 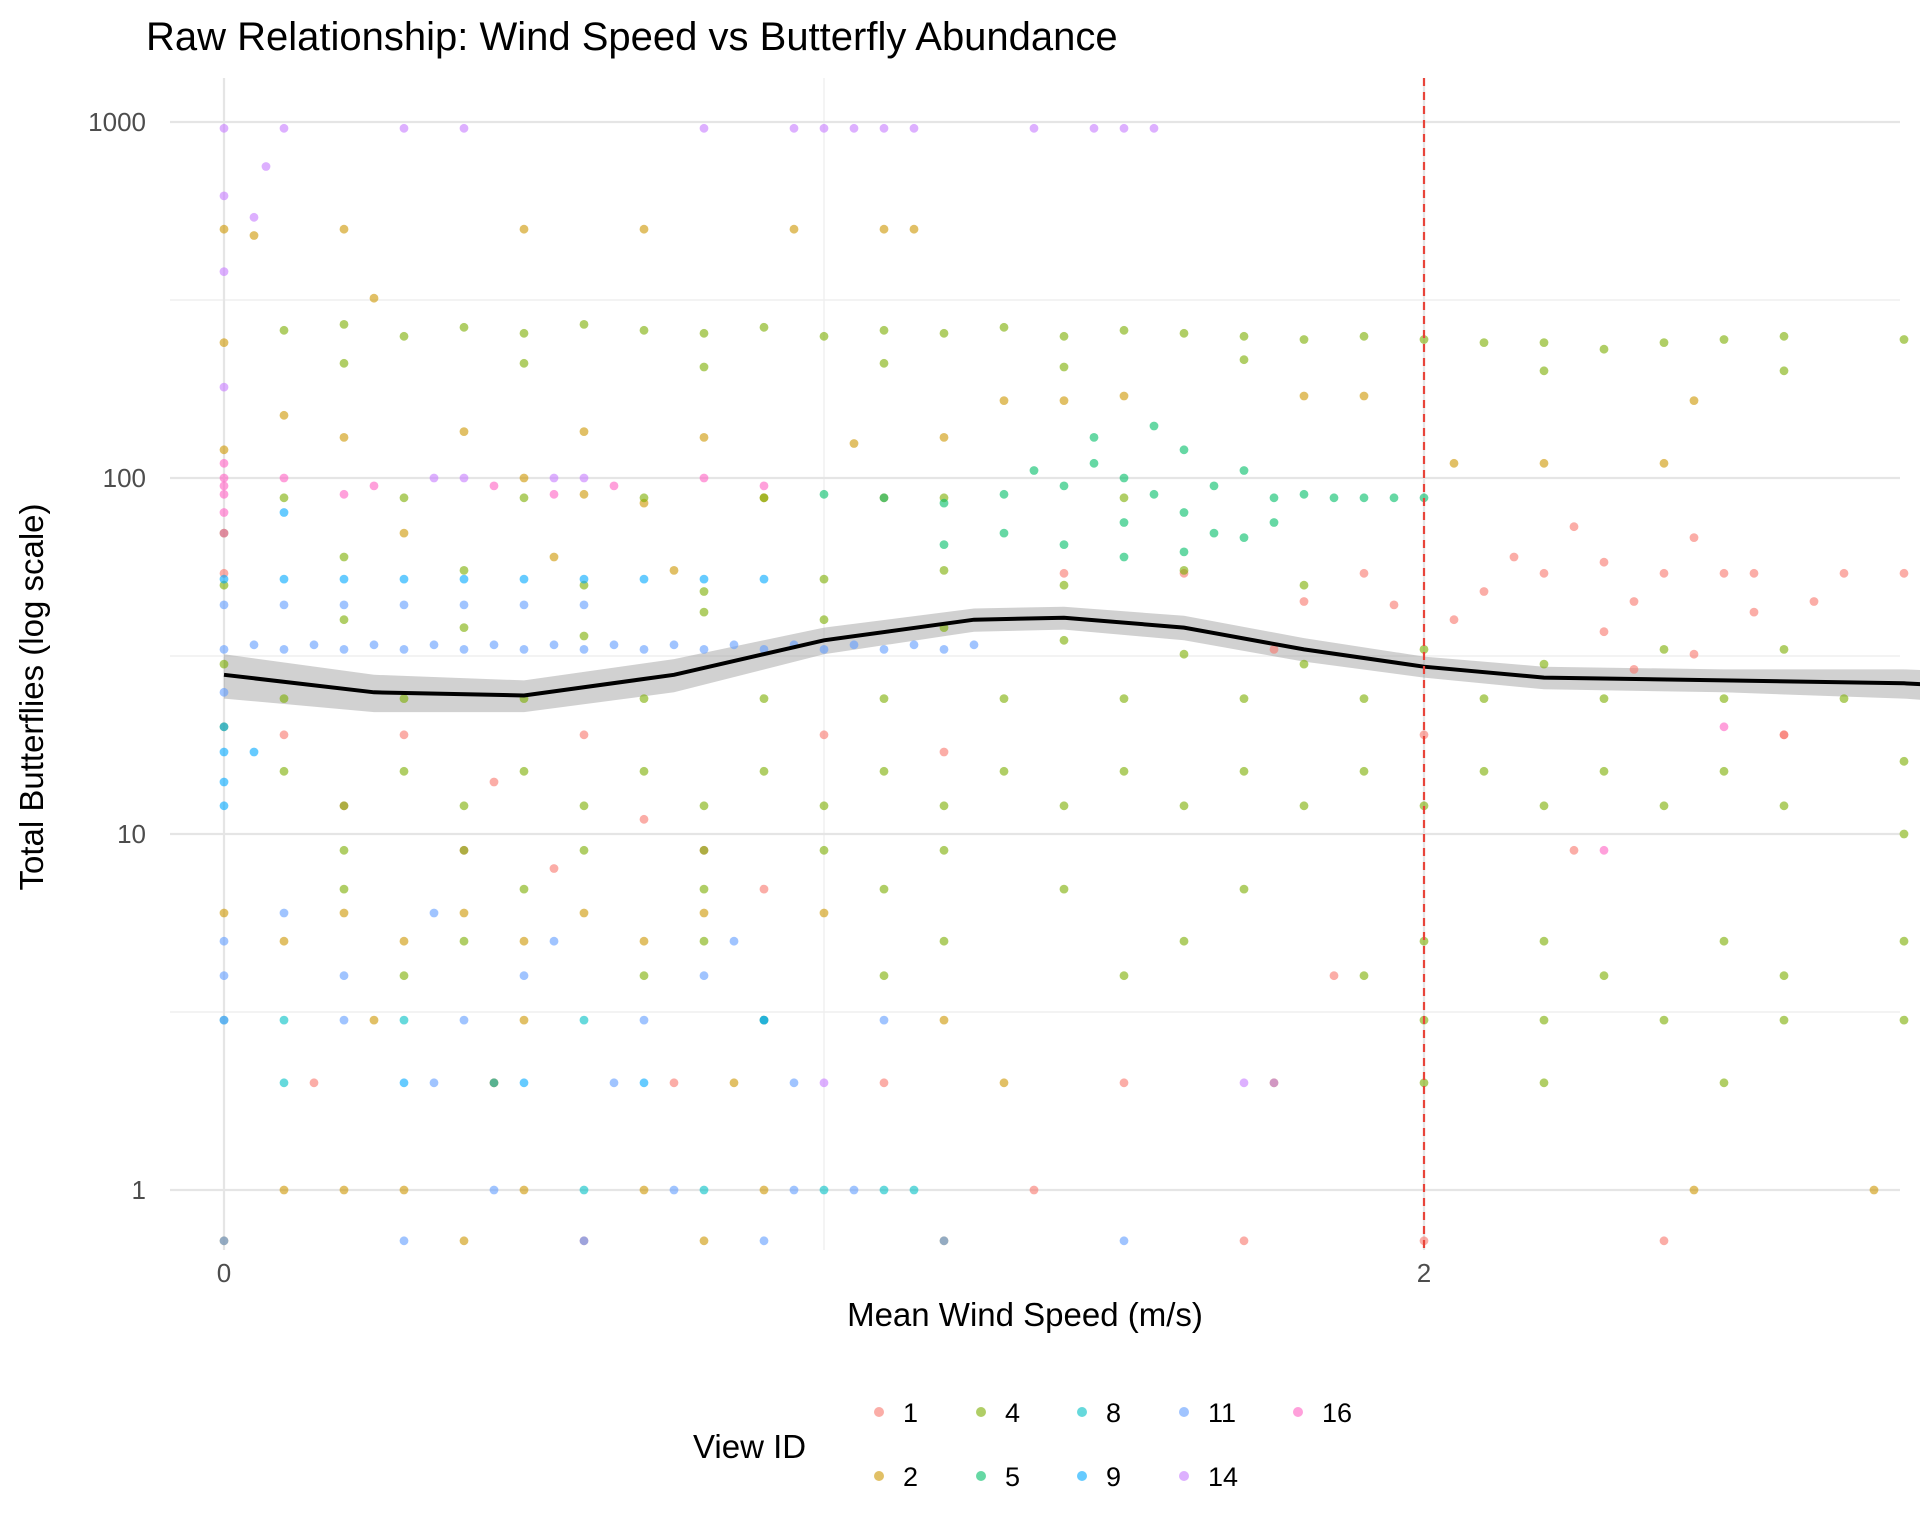 I want to click on legend-label-view-4: 4, so click(x=1012, y=1413).